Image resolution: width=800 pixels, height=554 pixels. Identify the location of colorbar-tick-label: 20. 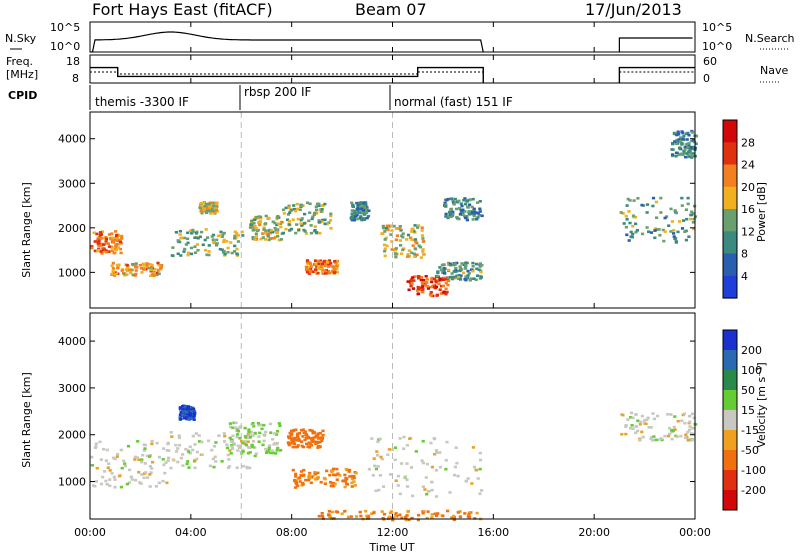
(748, 187).